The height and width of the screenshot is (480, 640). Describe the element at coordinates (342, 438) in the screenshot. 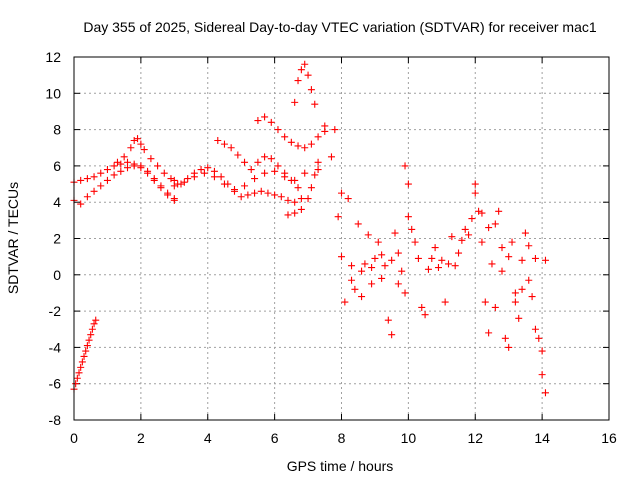

I see `x-tick-label: 8` at that location.